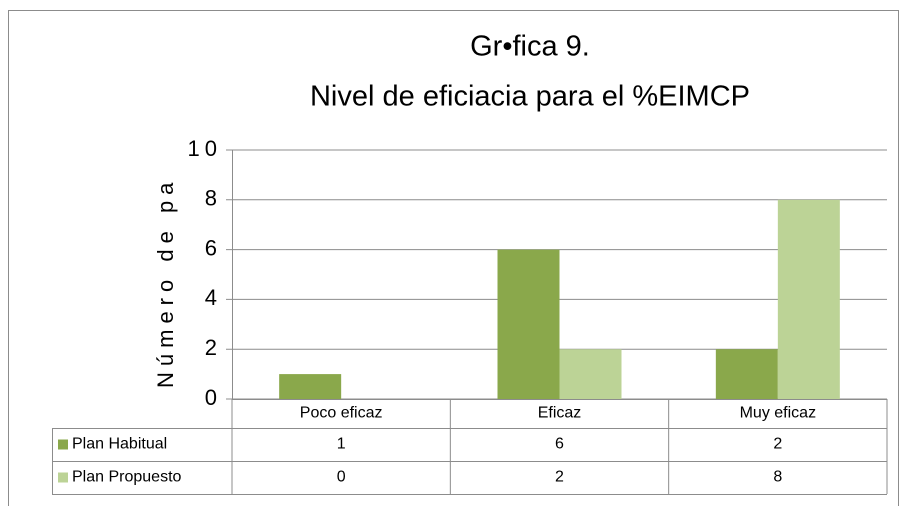 The width and height of the screenshot is (904, 506). What do you see at coordinates (213, 247) in the screenshot?
I see `y-tick-label: 6` at bounding box center [213, 247].